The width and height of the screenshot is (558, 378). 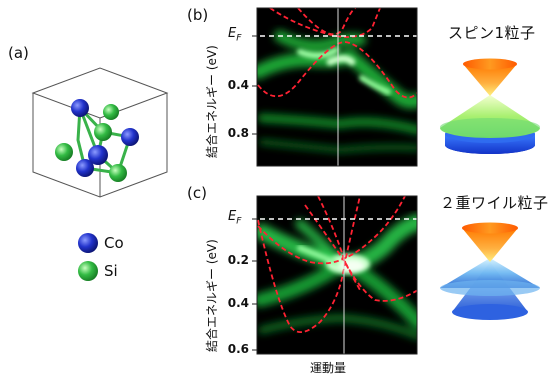 I want to click on y-axis-label-b: 結合エネルギー (eV), so click(x=212, y=101).